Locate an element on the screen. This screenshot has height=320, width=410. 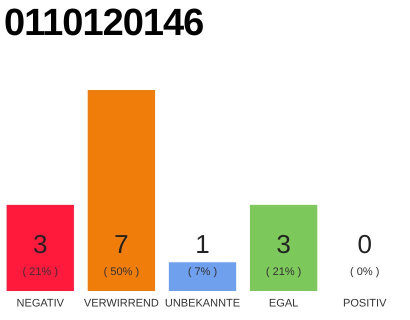
data-label: 7 is located at coordinates (121, 244).